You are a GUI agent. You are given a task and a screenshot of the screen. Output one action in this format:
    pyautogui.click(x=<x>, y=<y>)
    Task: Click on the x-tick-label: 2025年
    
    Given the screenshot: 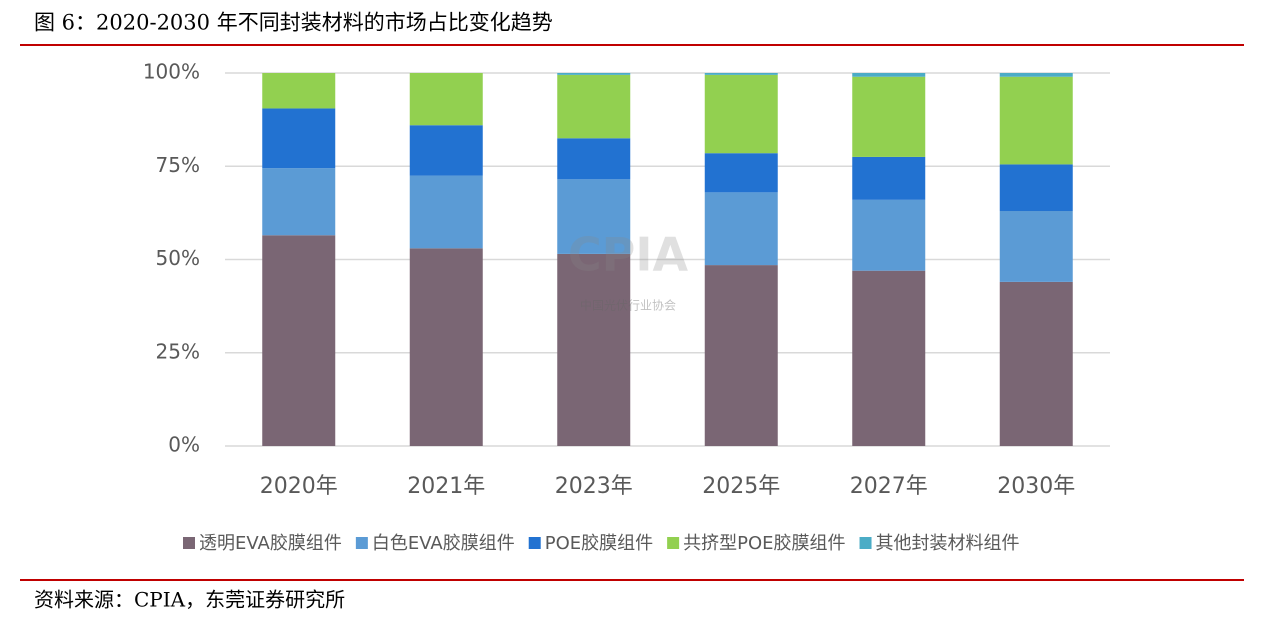 What is the action you would take?
    pyautogui.click(x=741, y=486)
    